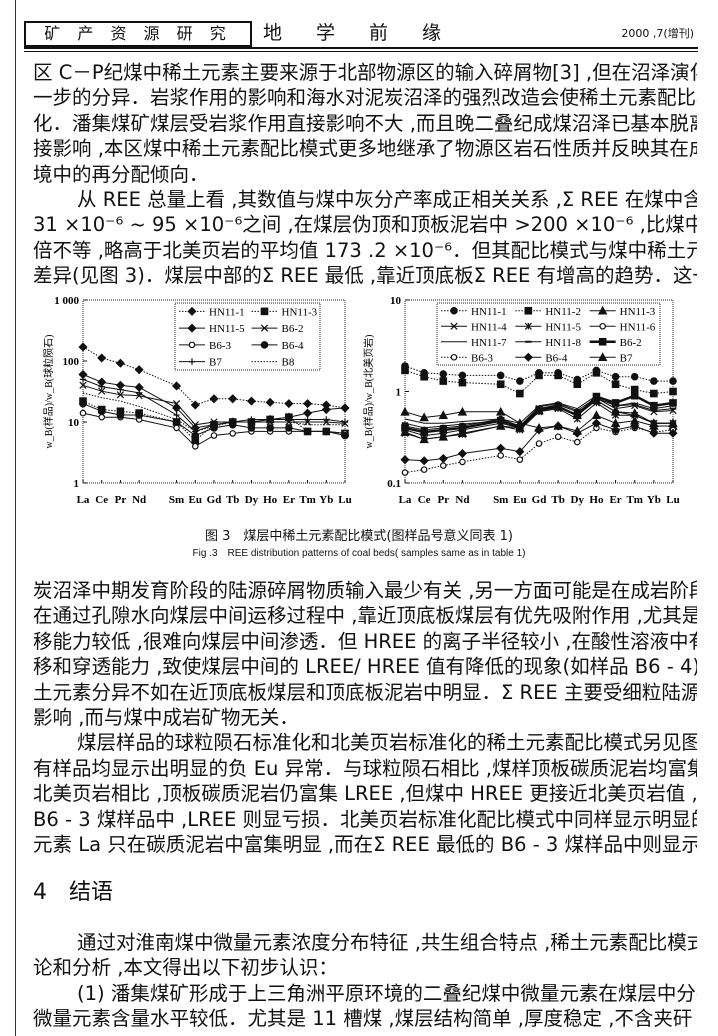 This screenshot has width=718, height=1036. What do you see at coordinates (15, 518) in the screenshot?
I see `page-margin-line` at bounding box center [15, 518].